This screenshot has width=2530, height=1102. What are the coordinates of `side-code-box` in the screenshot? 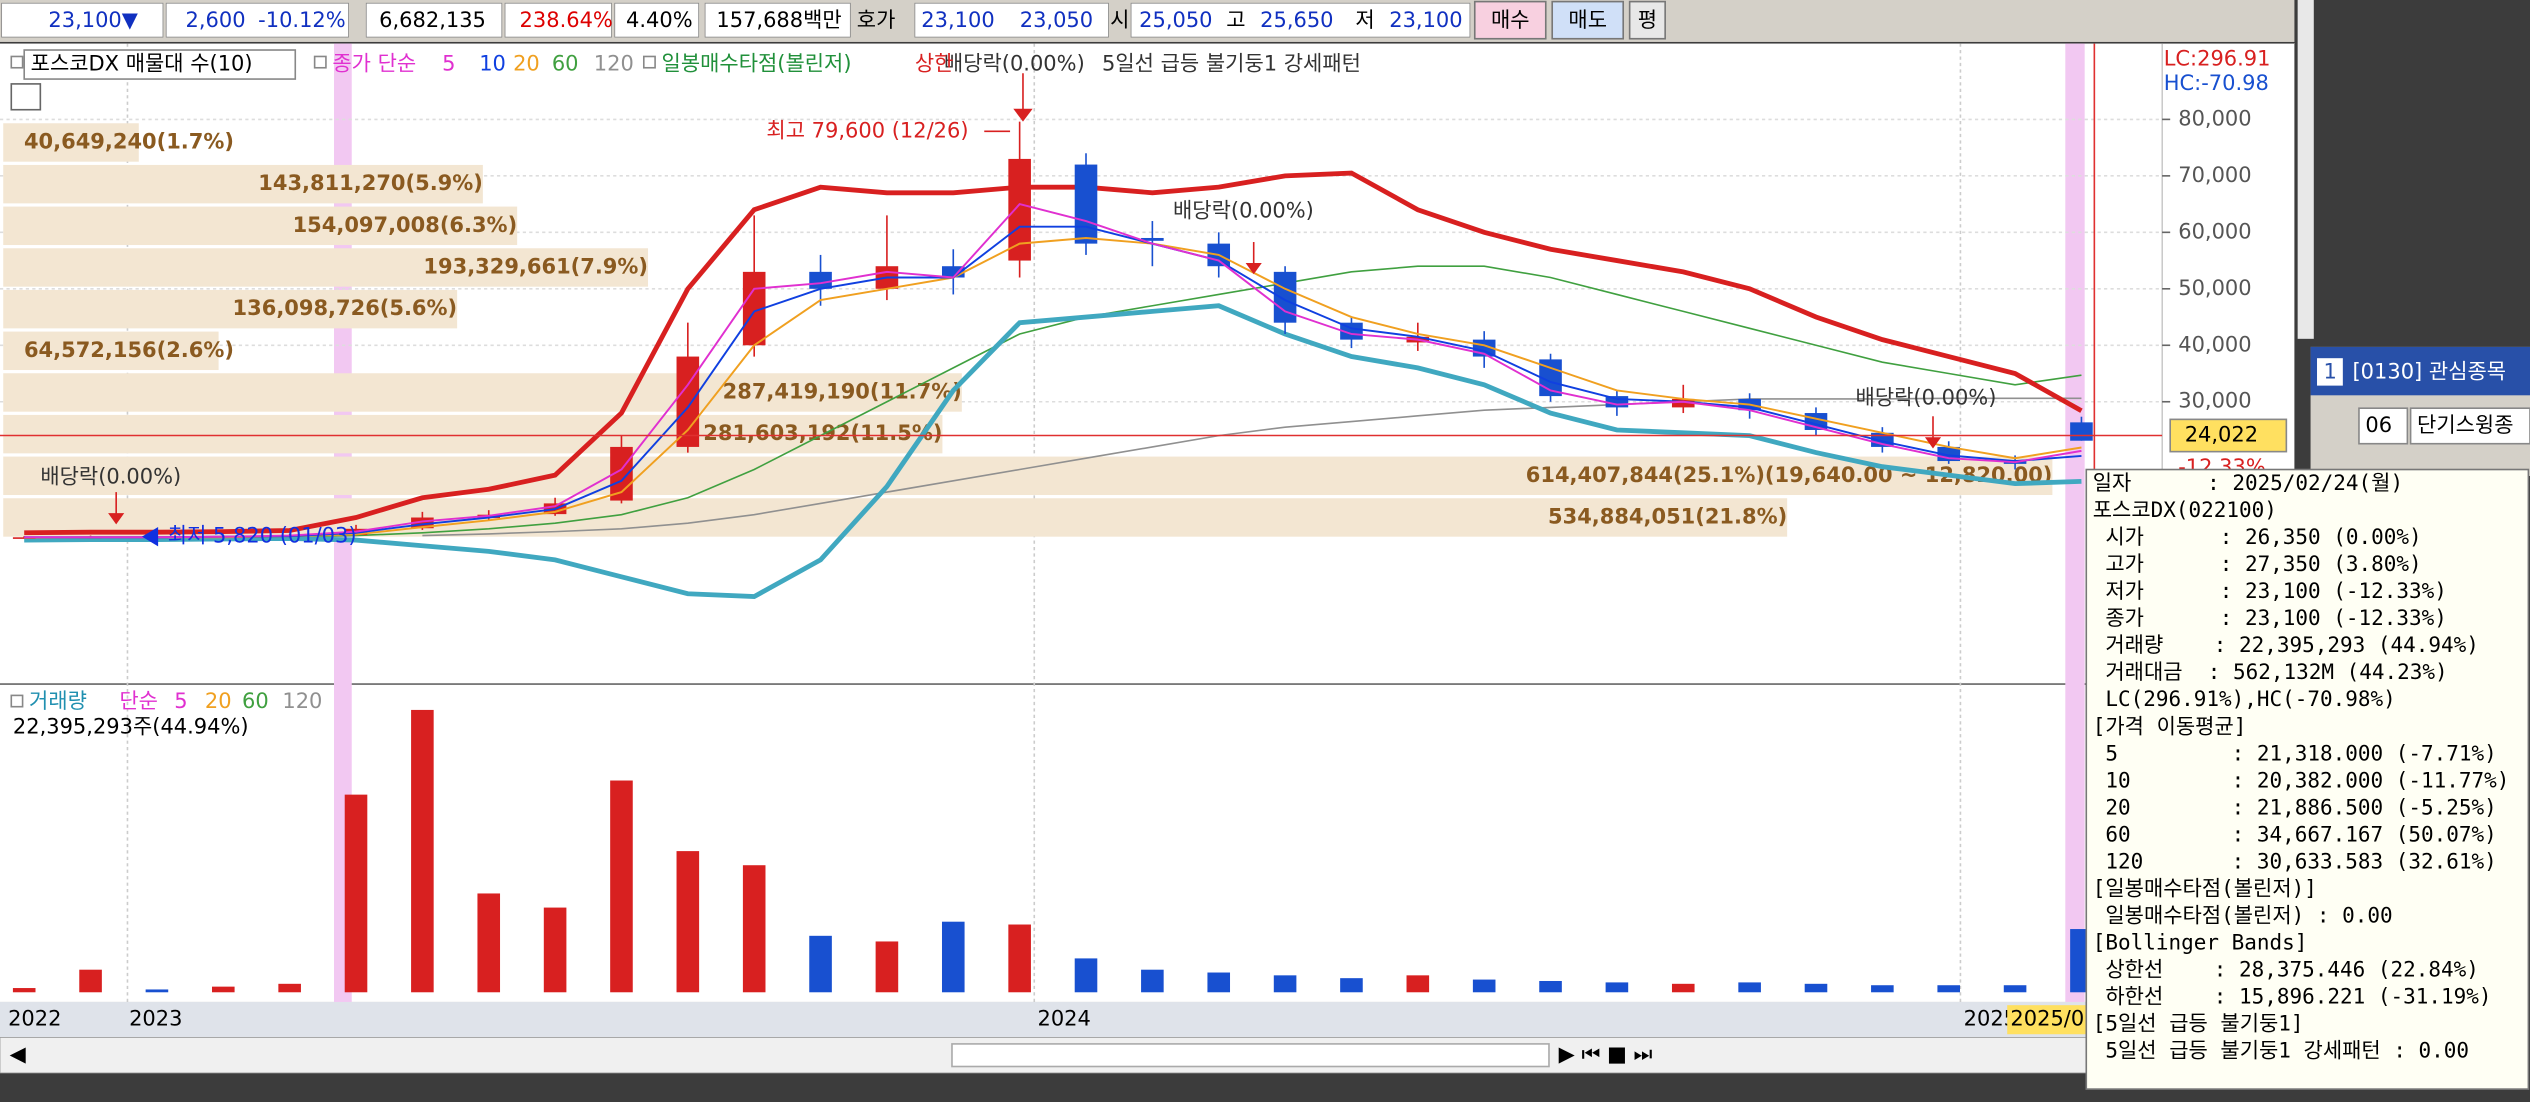 It's located at (2383, 426).